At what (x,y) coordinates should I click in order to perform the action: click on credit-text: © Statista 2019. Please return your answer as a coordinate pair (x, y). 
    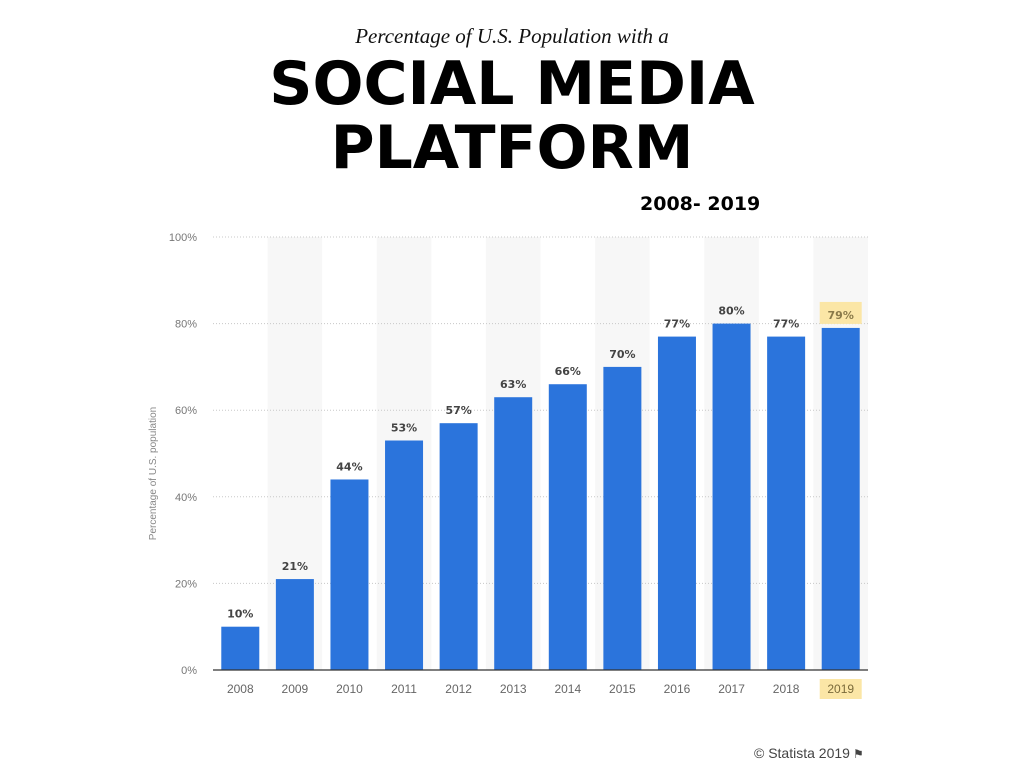
    Looking at the image, I should click on (802, 753).